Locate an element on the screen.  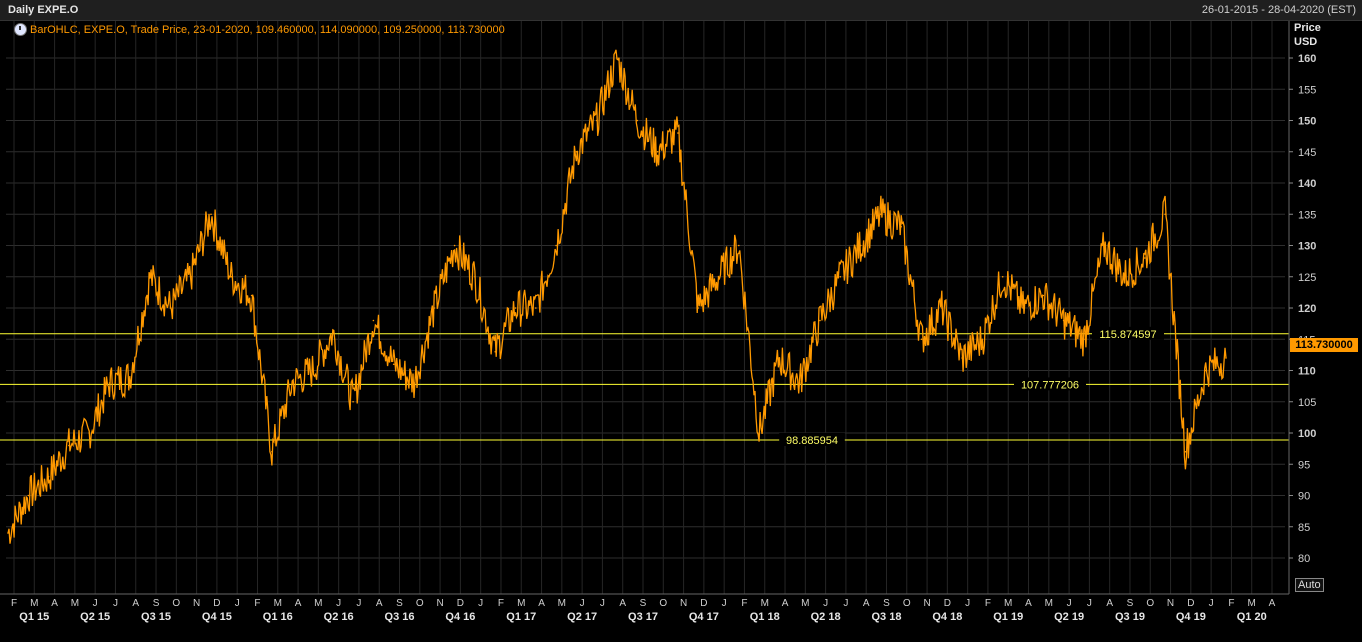
quarter-label: Q3 17 is located at coordinates (643, 617).